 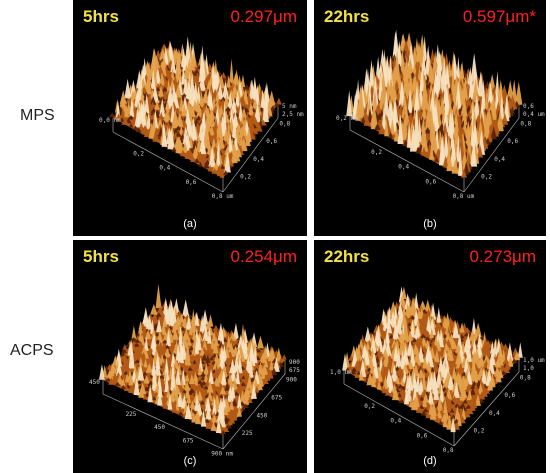 I want to click on surface-spikes, so click(x=192, y=359).